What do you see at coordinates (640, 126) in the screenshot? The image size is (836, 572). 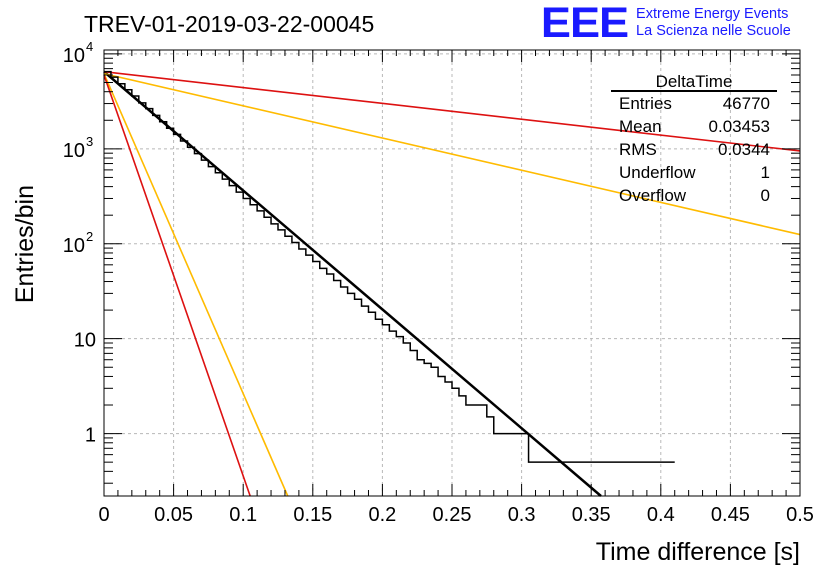 I see `stats-label: Mean` at bounding box center [640, 126].